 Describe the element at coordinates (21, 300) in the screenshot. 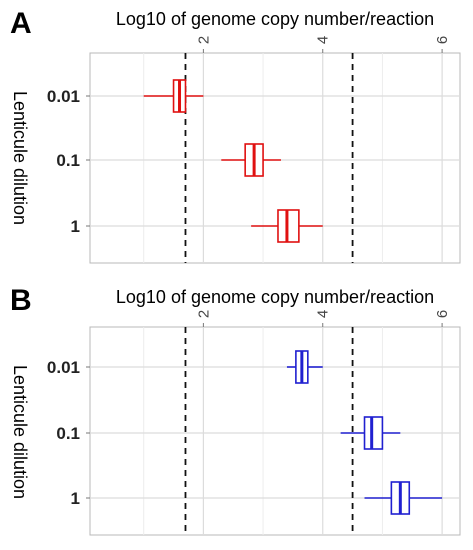

I see `panel-label: B` at that location.